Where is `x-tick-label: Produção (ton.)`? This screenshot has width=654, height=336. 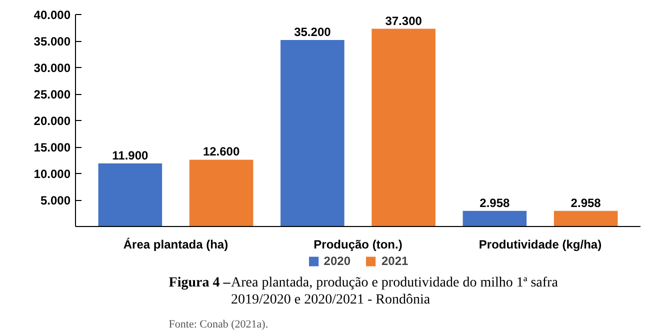
x-tick-label: Produção (ton.) is located at coordinates (358, 245).